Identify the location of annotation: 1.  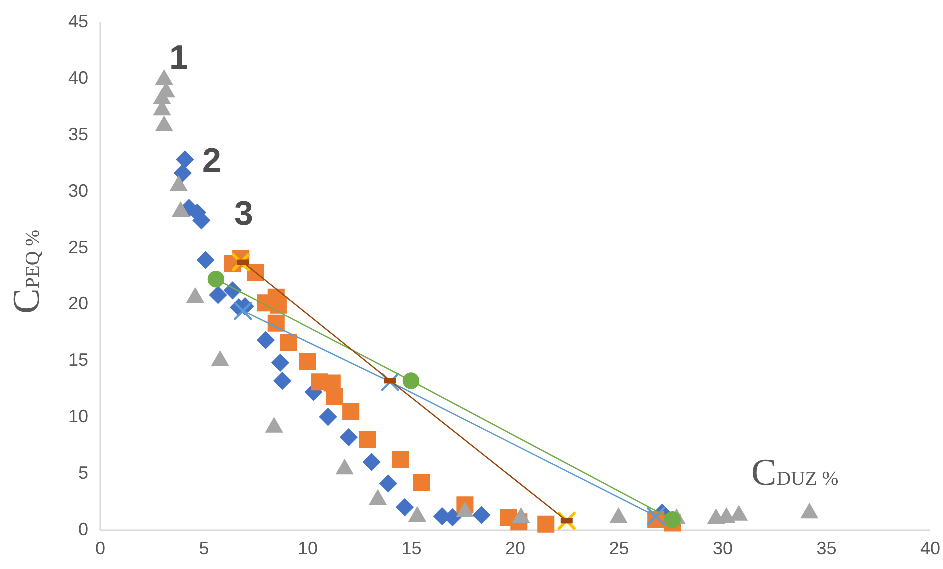
(179, 58).